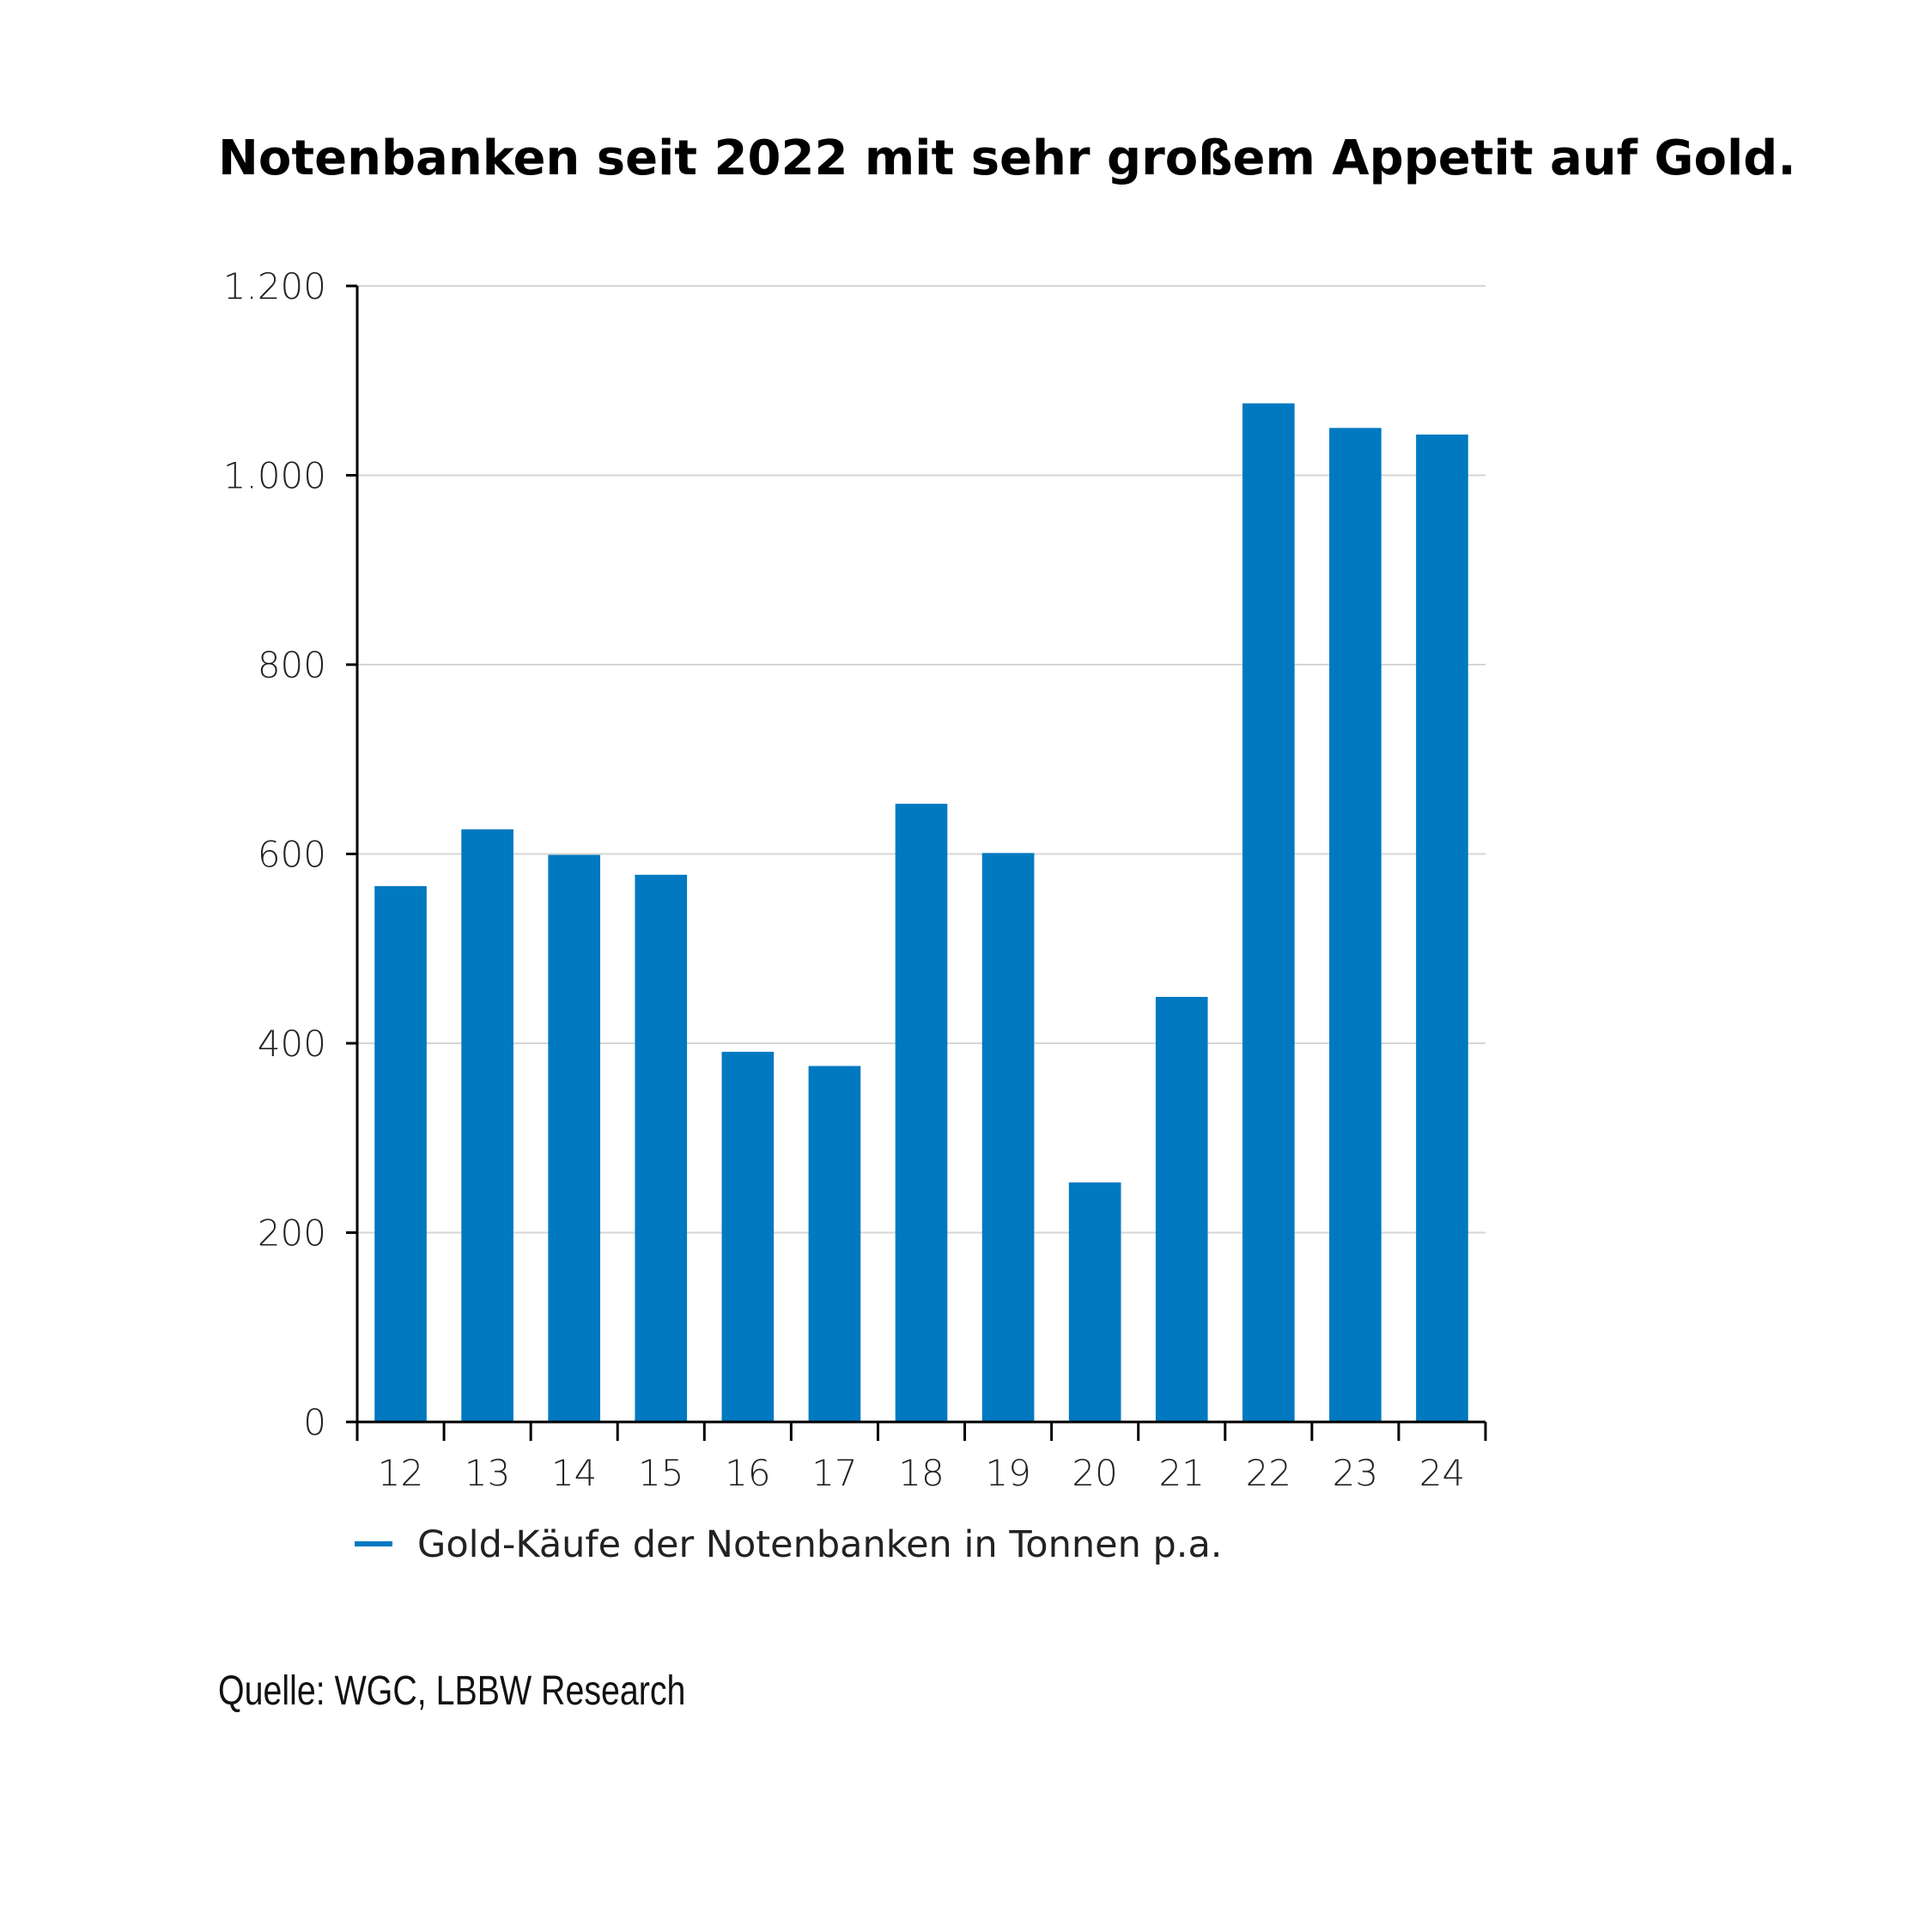 The width and height of the screenshot is (1932, 1932). Describe the element at coordinates (660, 1473) in the screenshot. I see `x-tick-label: 15` at that location.